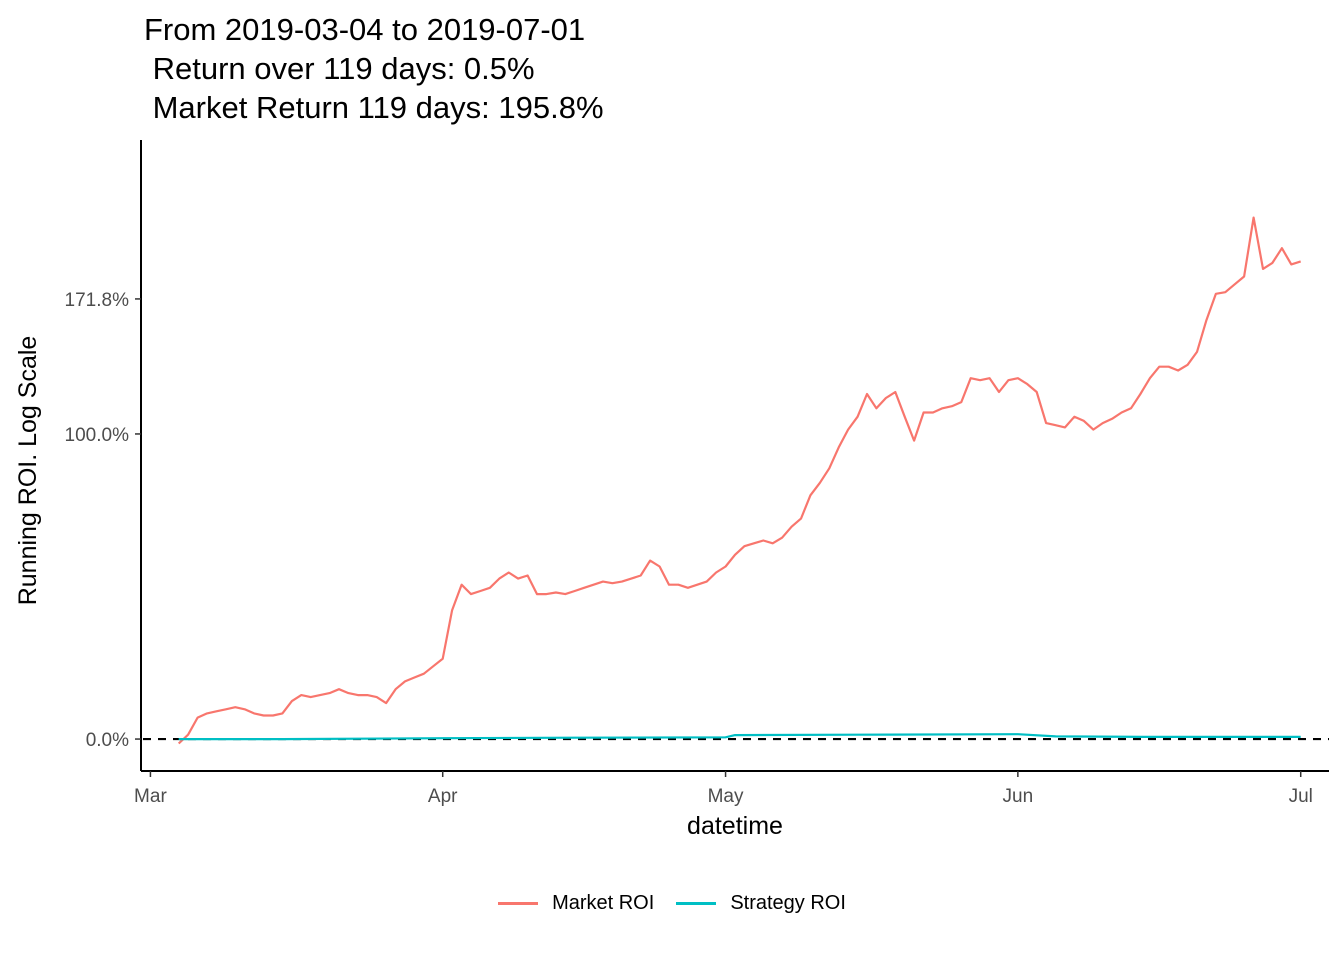 This screenshot has height=960, width=1344. I want to click on legend-item-market: Market ROI, so click(576, 903).